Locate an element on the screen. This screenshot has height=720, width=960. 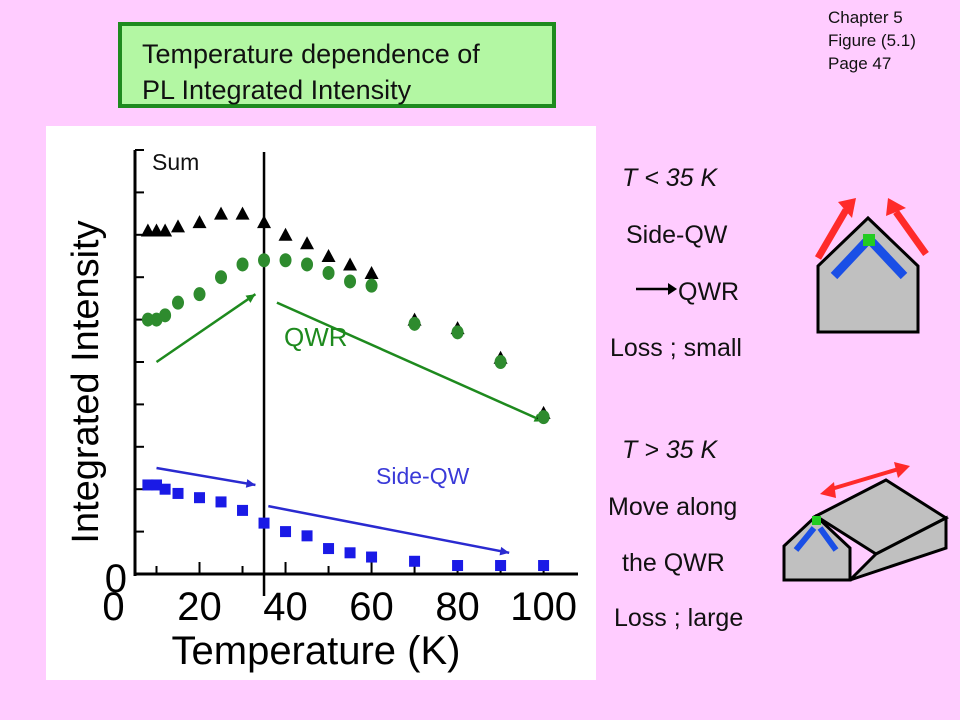
figure-label: Figure (5.1) is located at coordinates (872, 40).